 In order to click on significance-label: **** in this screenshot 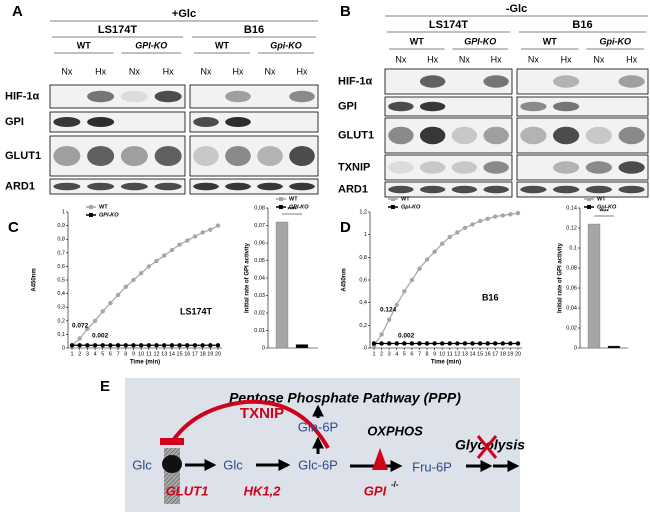, I will do `click(292, 211)`.